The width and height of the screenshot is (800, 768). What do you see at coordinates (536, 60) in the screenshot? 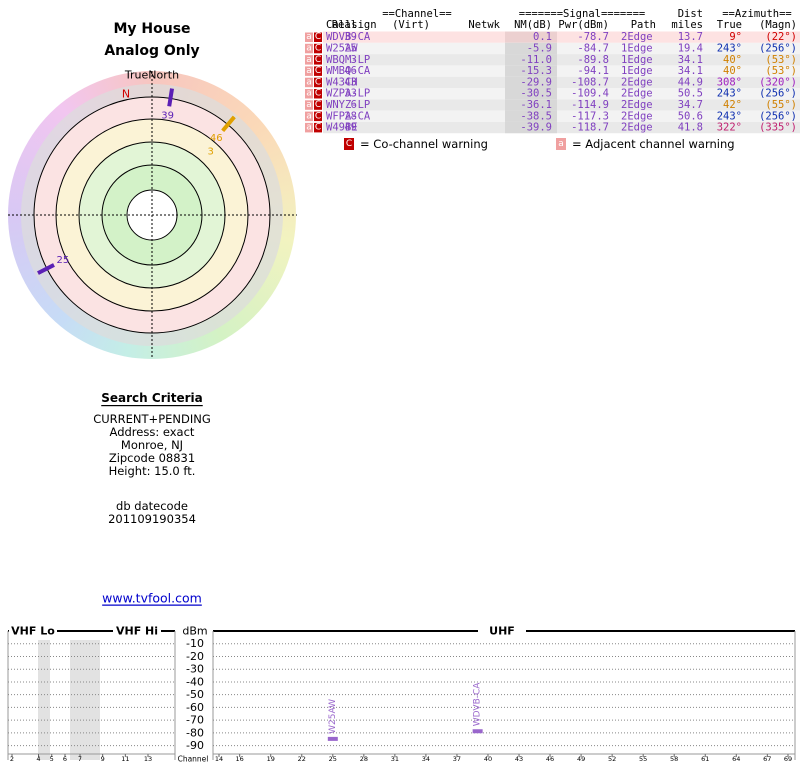
I see `cell: -11.0` at bounding box center [536, 60].